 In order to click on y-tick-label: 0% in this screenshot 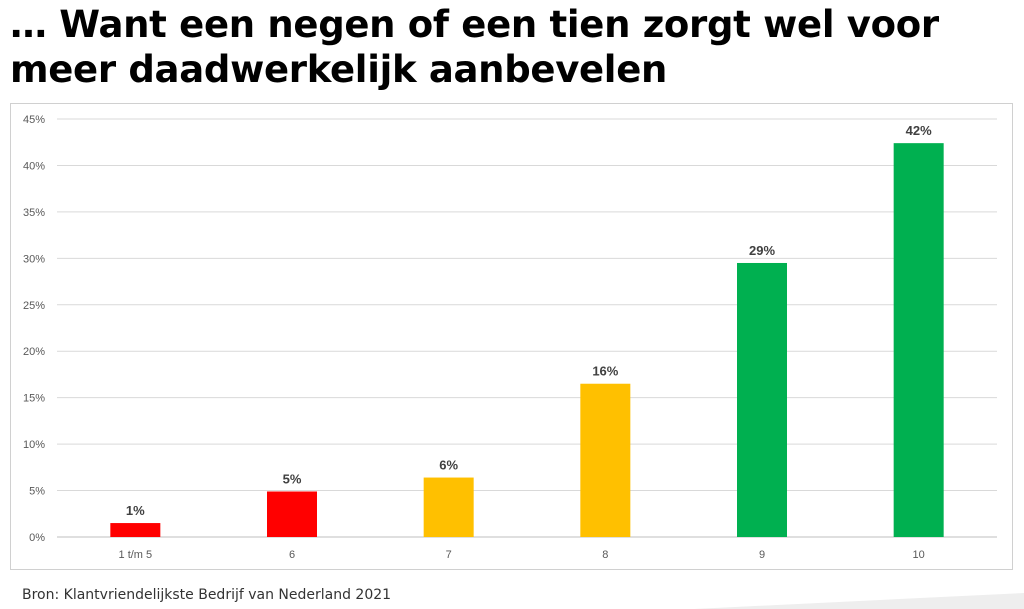, I will do `click(37, 538)`.